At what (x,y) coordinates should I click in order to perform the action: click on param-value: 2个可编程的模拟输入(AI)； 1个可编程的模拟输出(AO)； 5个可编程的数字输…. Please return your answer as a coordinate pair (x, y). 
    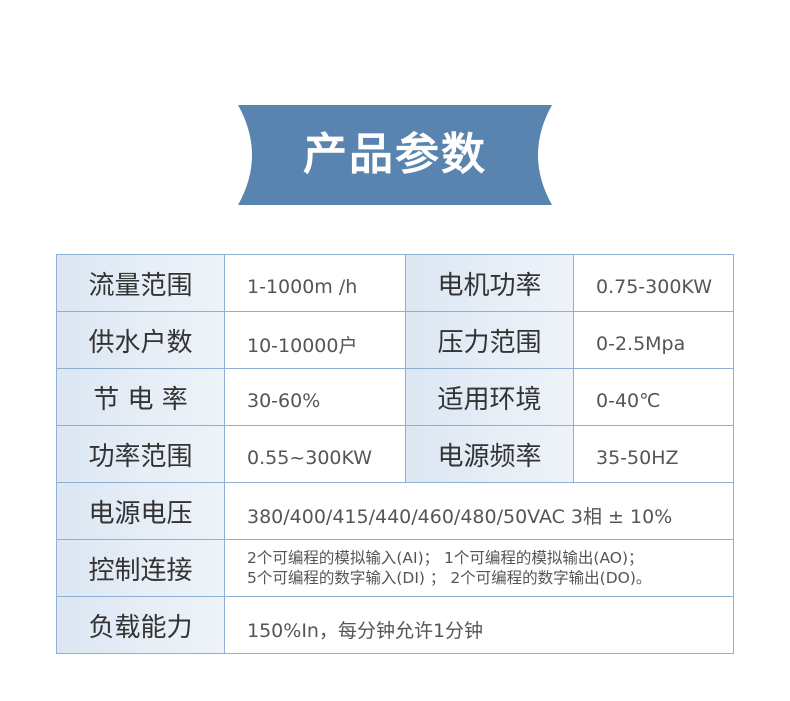
    Looking at the image, I should click on (479, 568).